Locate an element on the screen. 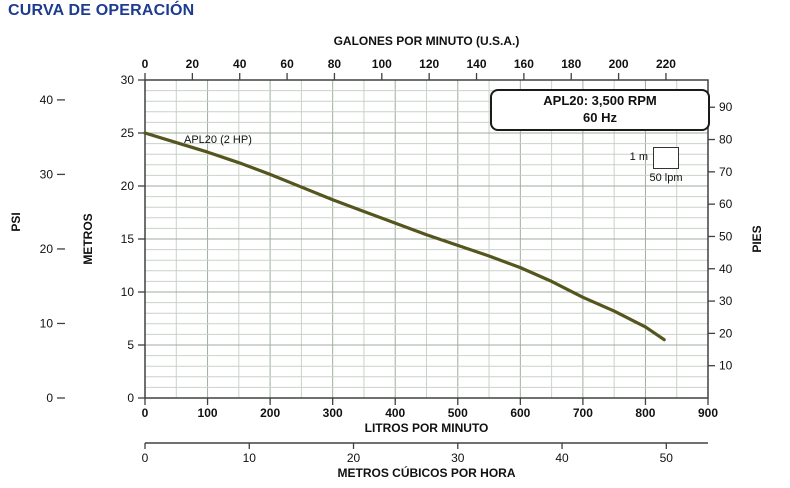 This screenshot has width=790, height=488. bottom-tick-label: 200 is located at coordinates (270, 413).